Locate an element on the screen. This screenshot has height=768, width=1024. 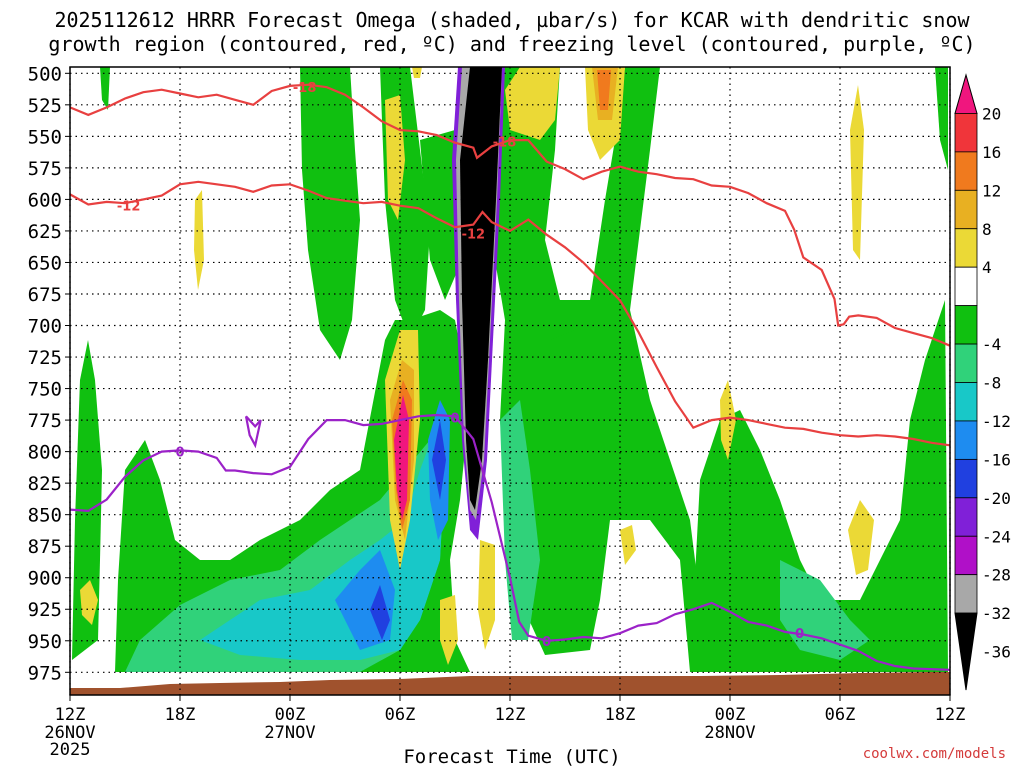
colorbar-label: 16 is located at coordinates (991, 152).